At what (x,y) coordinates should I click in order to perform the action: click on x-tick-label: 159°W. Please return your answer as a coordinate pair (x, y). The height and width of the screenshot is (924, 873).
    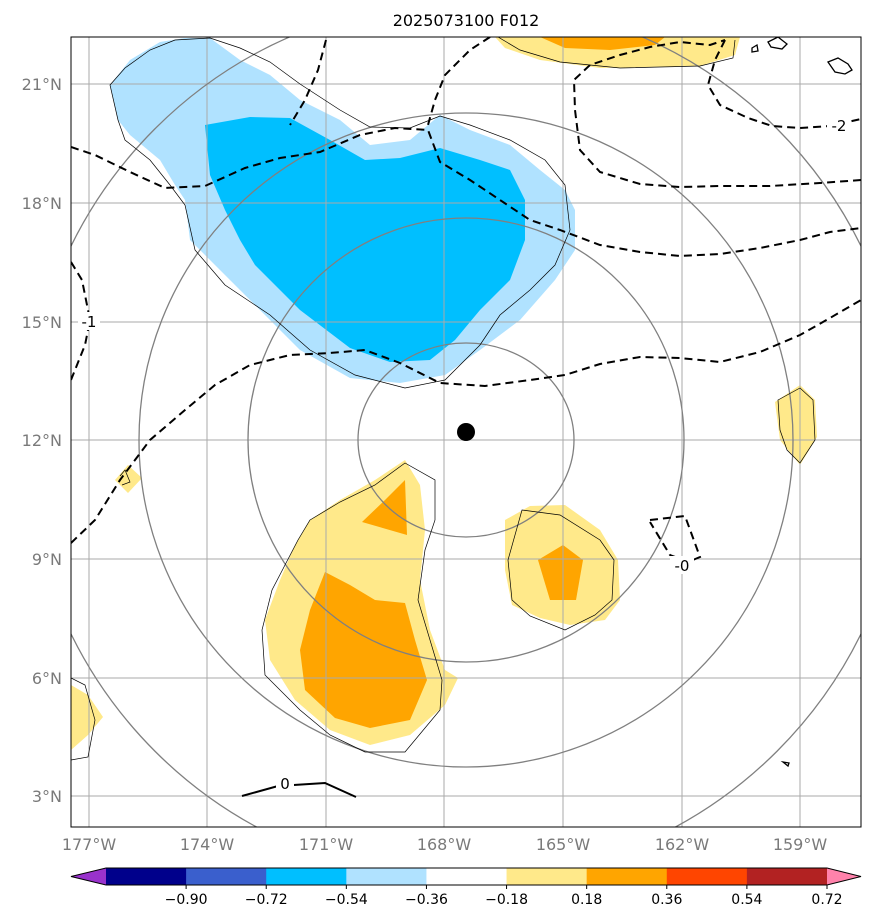
    Looking at the image, I should click on (800, 844).